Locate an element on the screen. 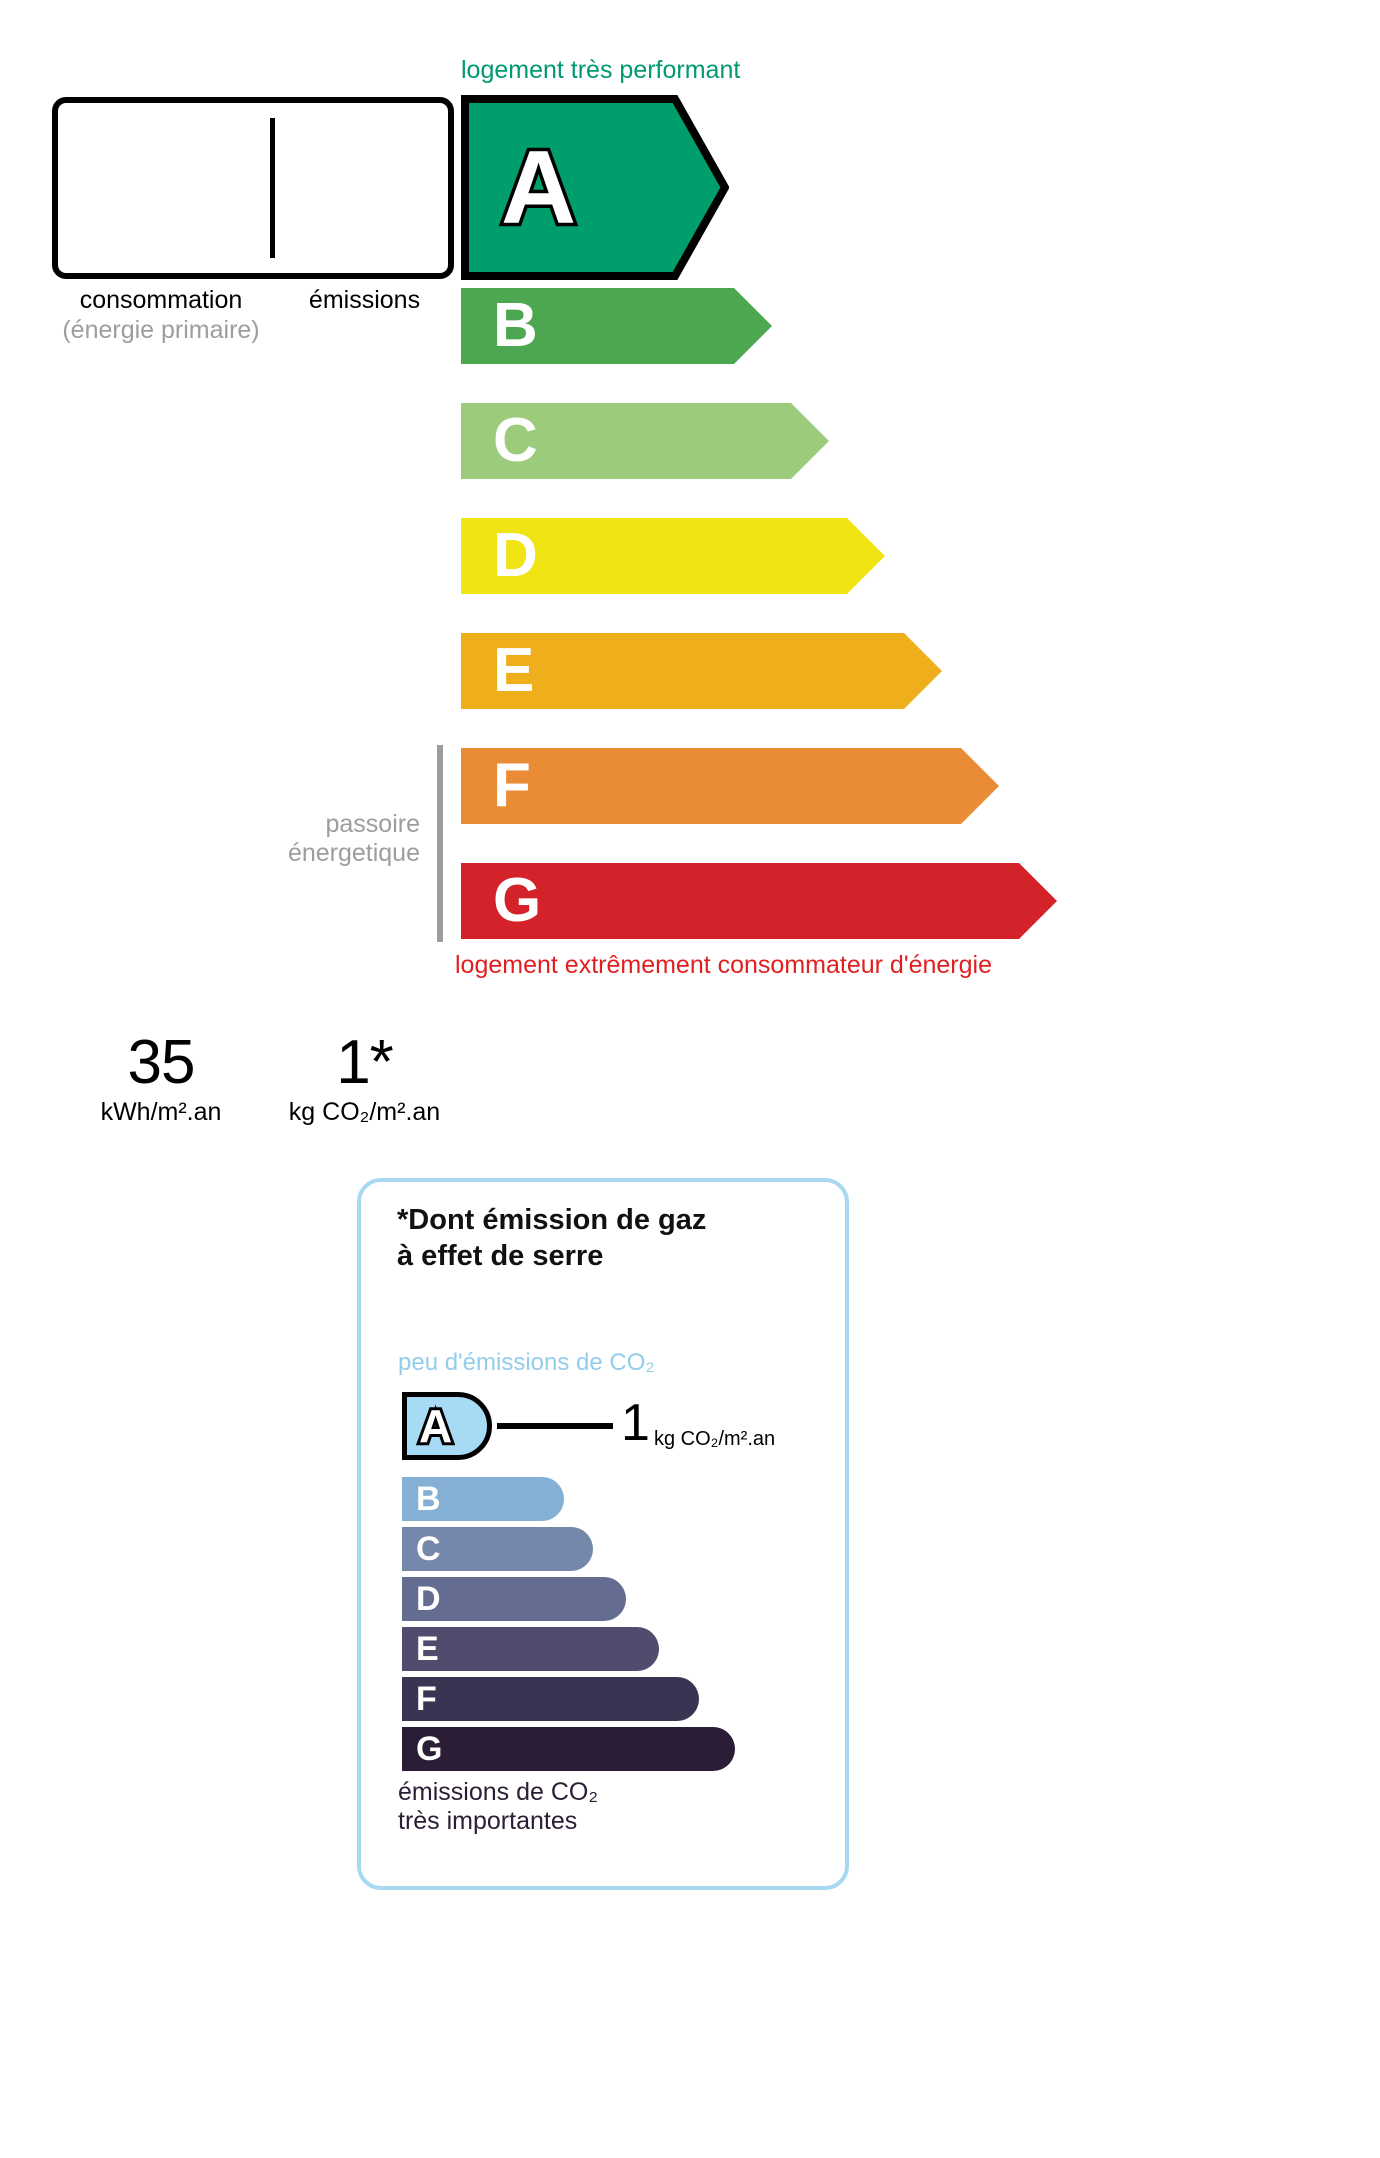  co2-band-E: E is located at coordinates (530, 1649).